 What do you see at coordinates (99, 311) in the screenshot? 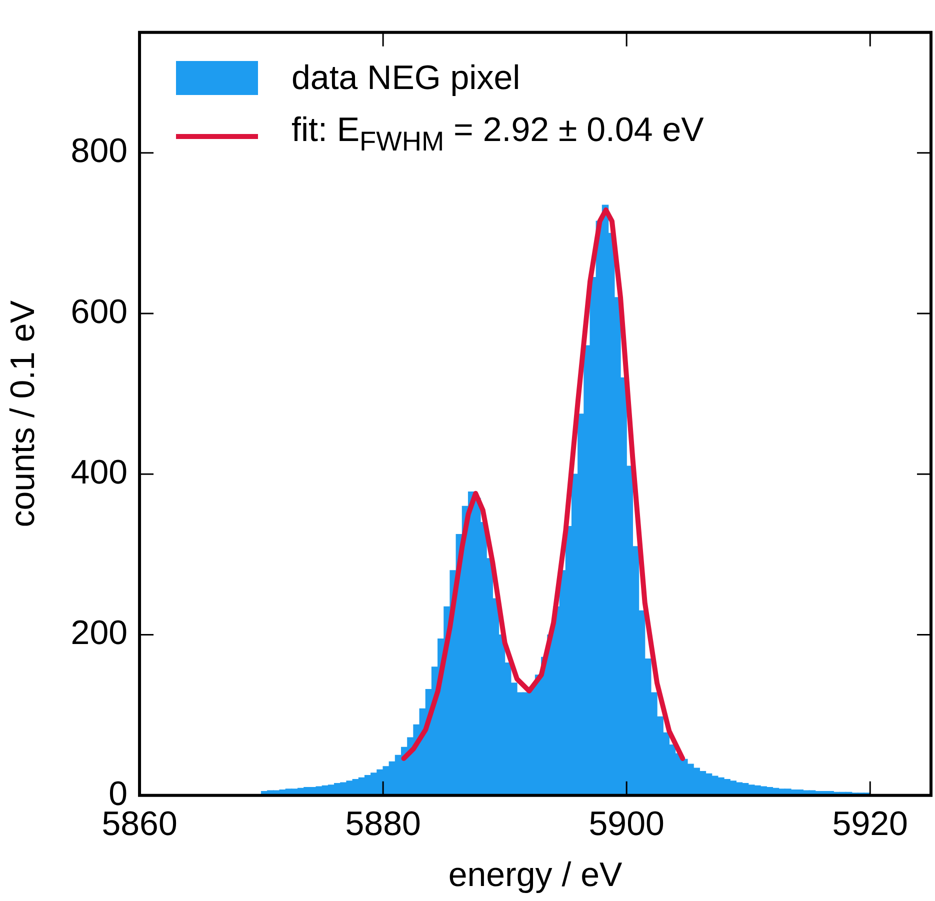
I see `y-tick-label: 600` at bounding box center [99, 311].